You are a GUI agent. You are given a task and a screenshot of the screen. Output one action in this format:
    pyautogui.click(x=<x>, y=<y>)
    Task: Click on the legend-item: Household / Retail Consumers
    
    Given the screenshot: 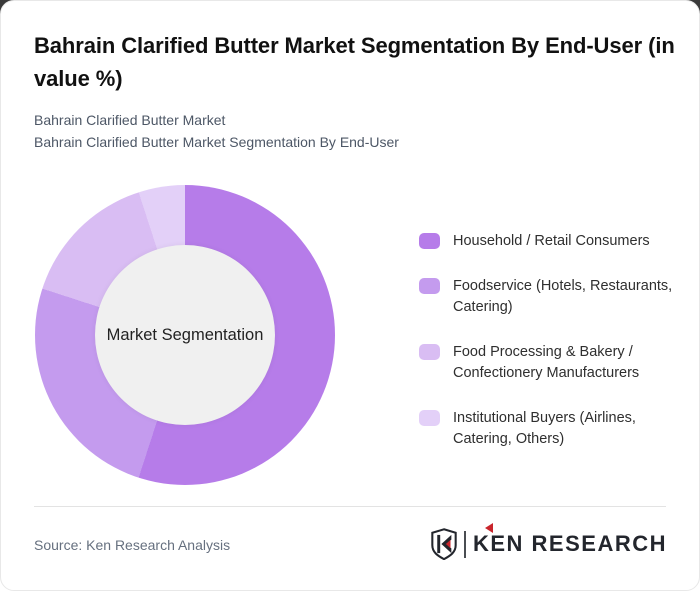 What is the action you would take?
    pyautogui.click(x=546, y=241)
    